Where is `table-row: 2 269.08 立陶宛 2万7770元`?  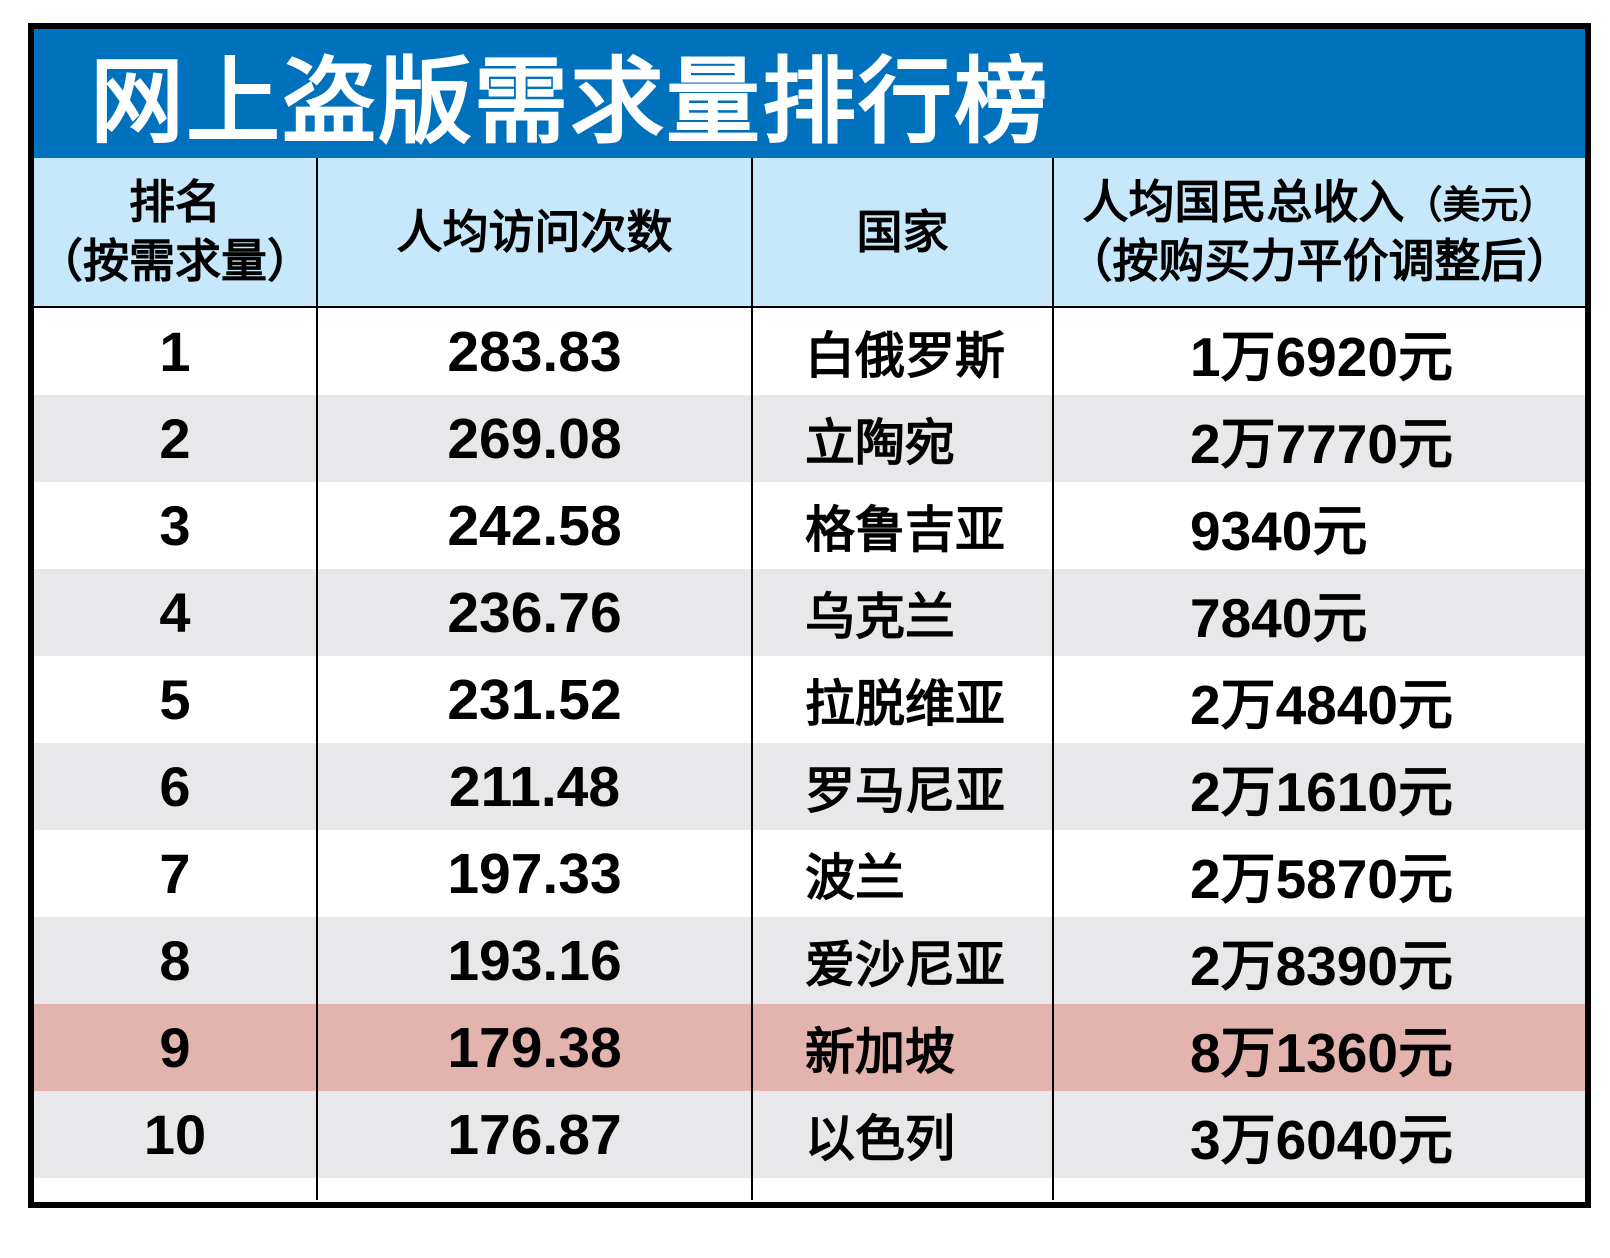 table-row: 2 269.08 立陶宛 2万7770元 is located at coordinates (809, 438).